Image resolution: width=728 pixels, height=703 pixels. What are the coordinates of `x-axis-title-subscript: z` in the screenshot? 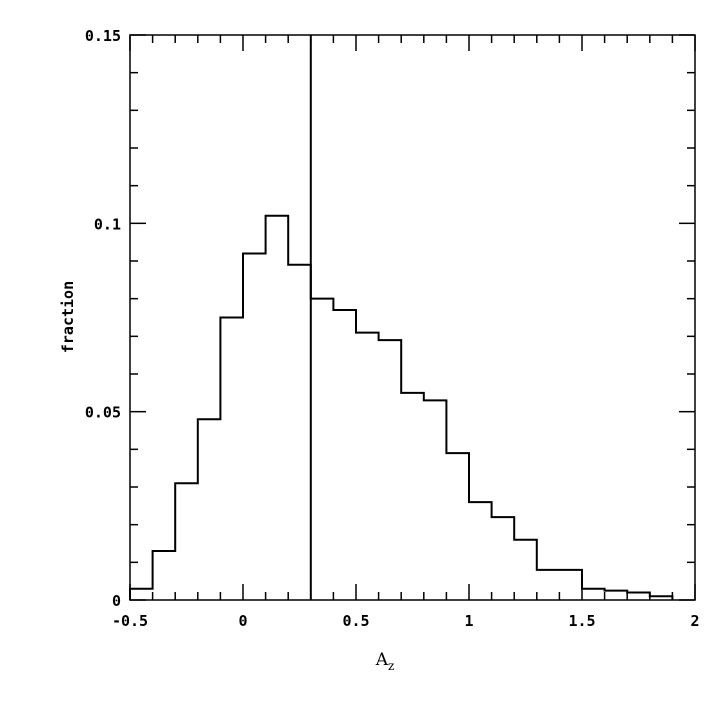 It's located at (391, 666).